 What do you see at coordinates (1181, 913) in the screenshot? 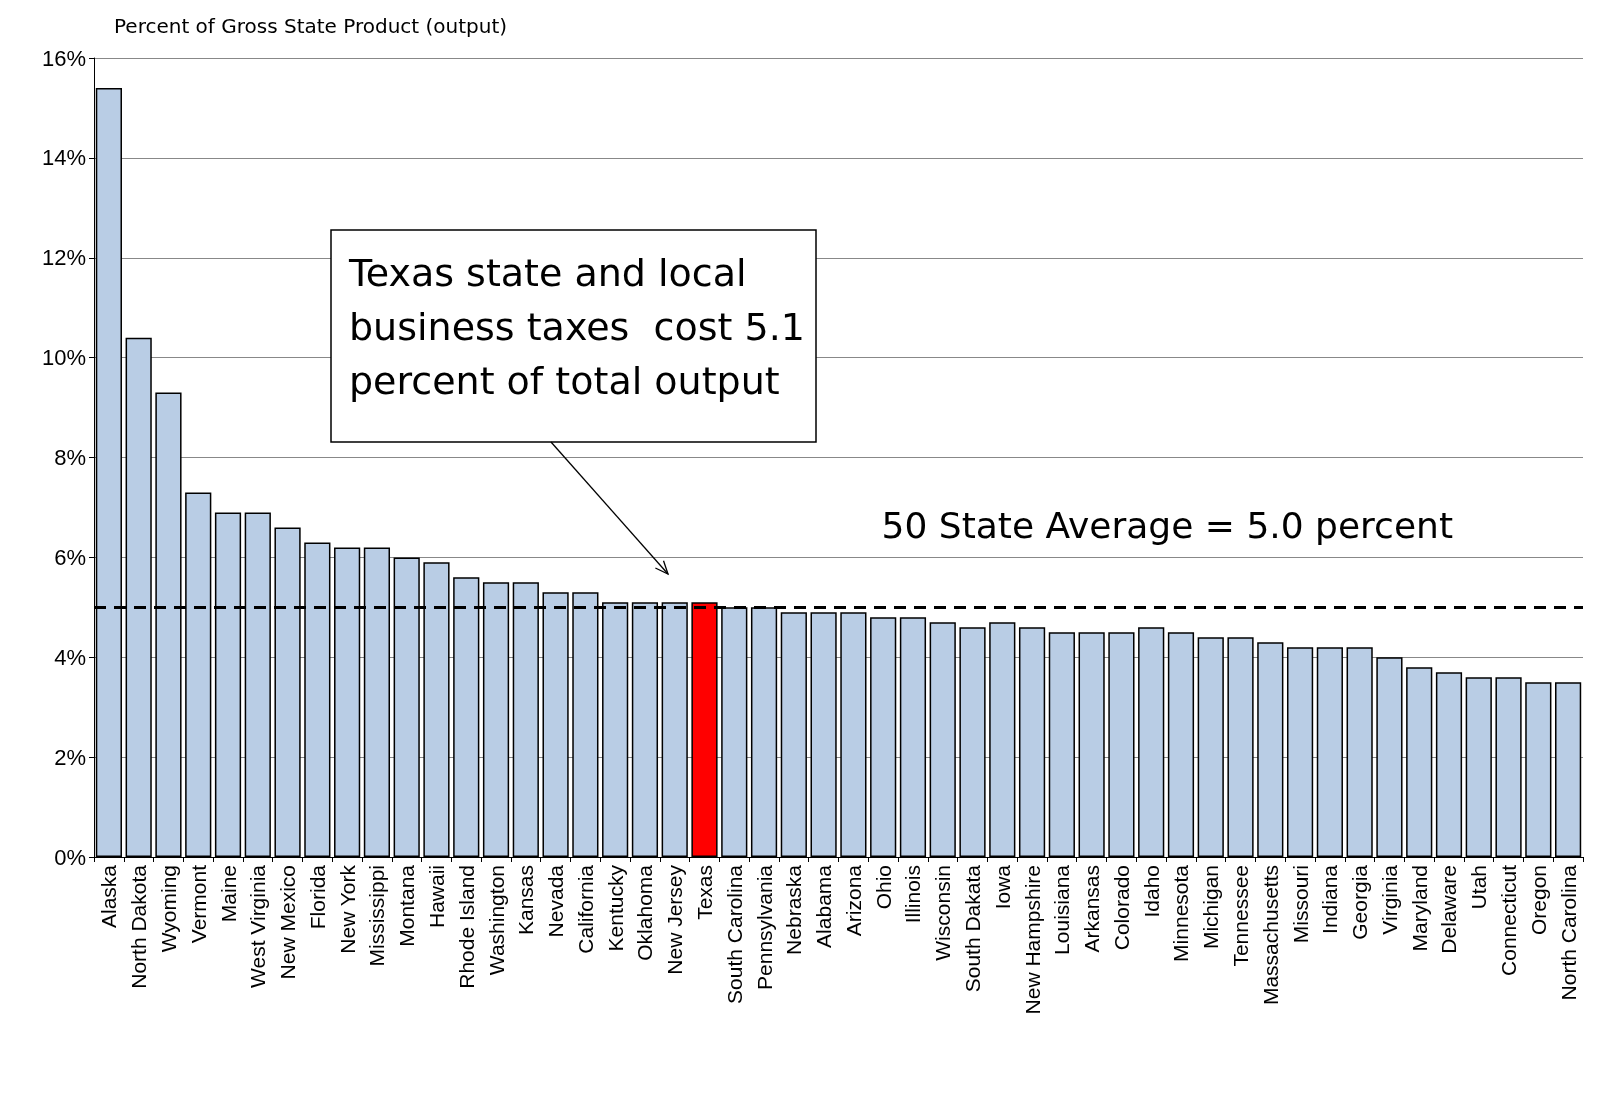
I see `x-tick-label: Minnesota` at bounding box center [1181, 913].